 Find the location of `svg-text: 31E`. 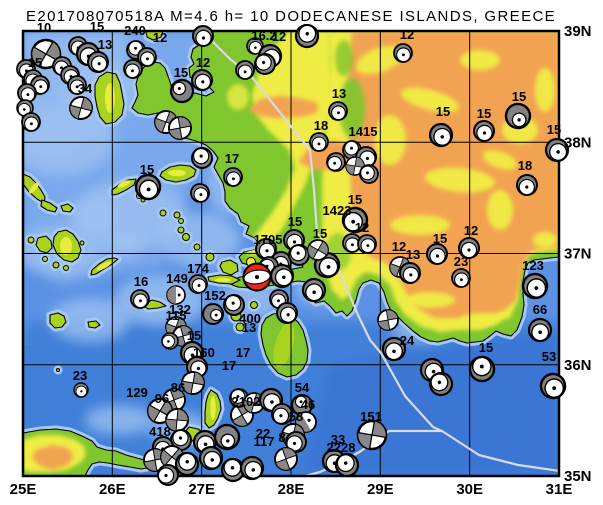

svg-text: 31E is located at coordinates (559, 489).